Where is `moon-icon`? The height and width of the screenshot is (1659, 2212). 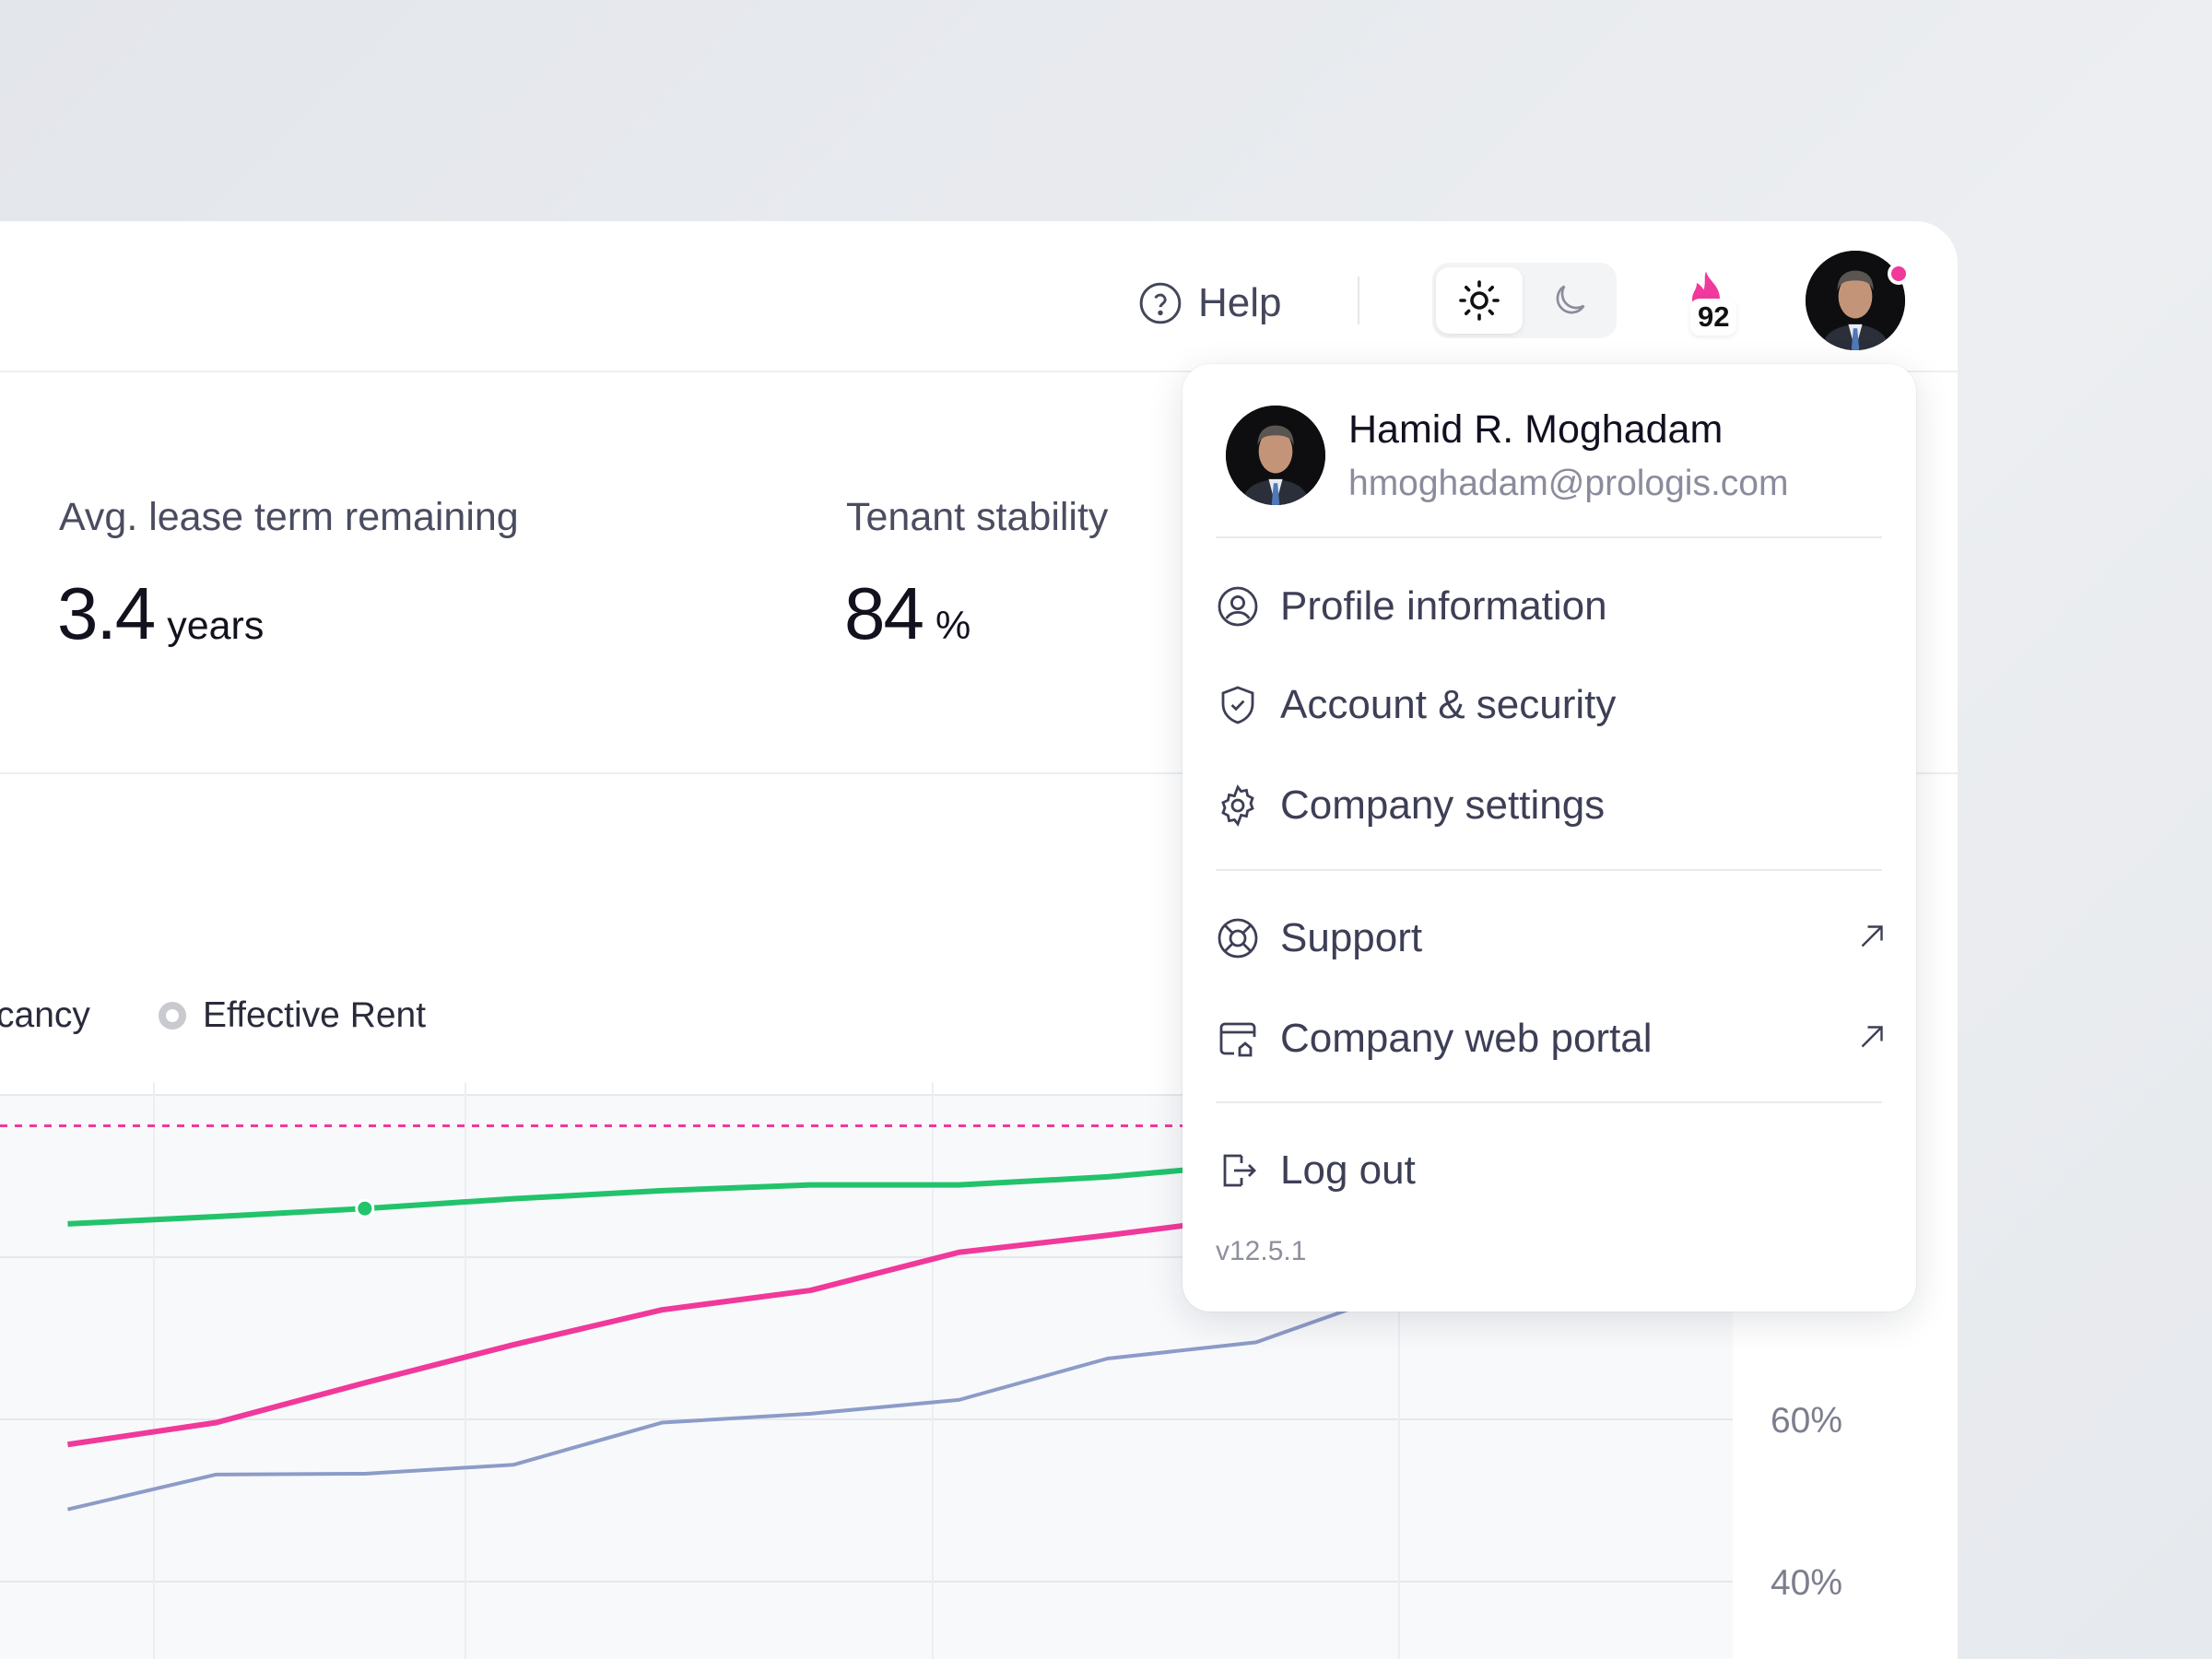 moon-icon is located at coordinates (1570, 299).